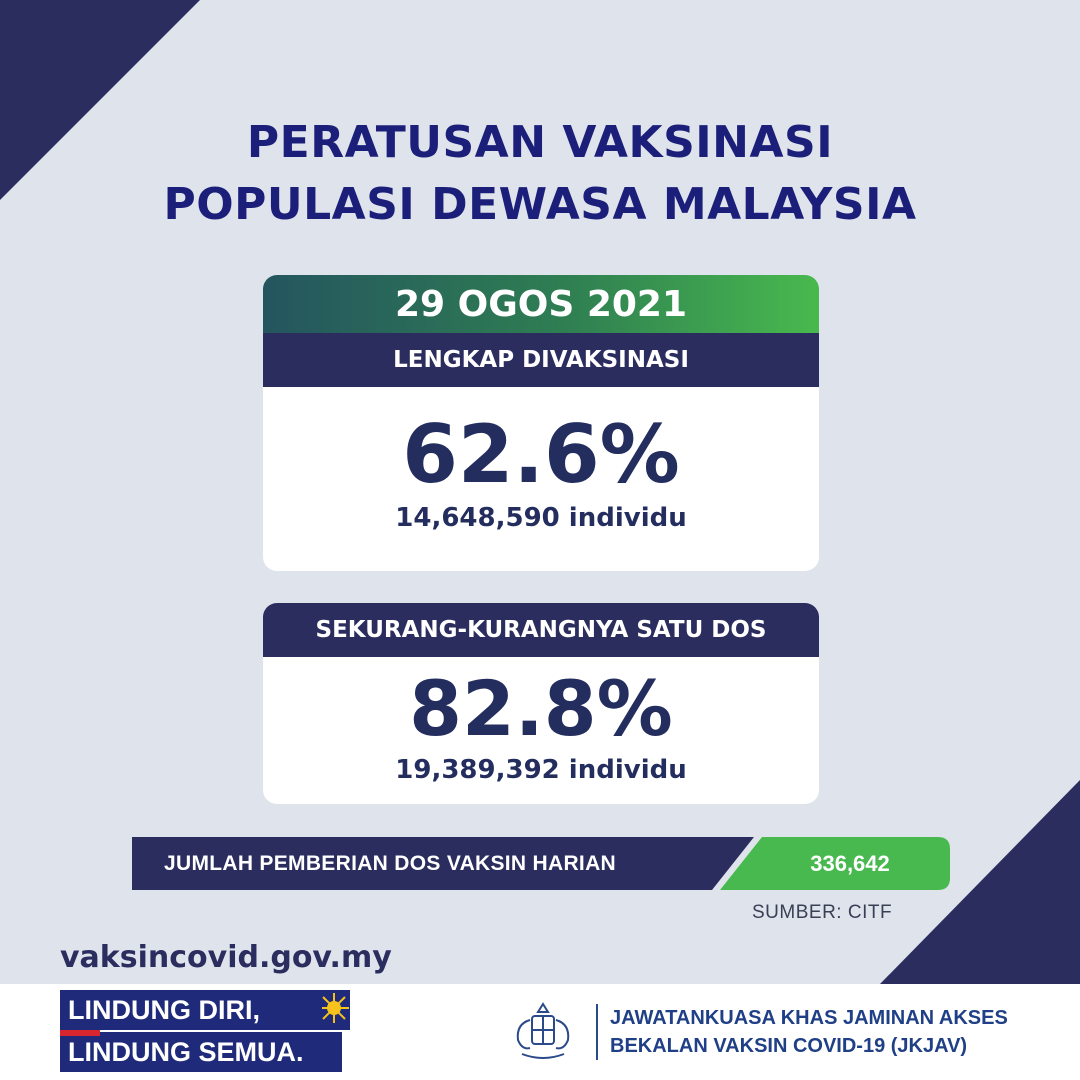 This screenshot has height=1080, width=1080. What do you see at coordinates (541, 360) in the screenshot?
I see `fully-vaccinated-label: LENGKAP DIVAKSINASI` at bounding box center [541, 360].